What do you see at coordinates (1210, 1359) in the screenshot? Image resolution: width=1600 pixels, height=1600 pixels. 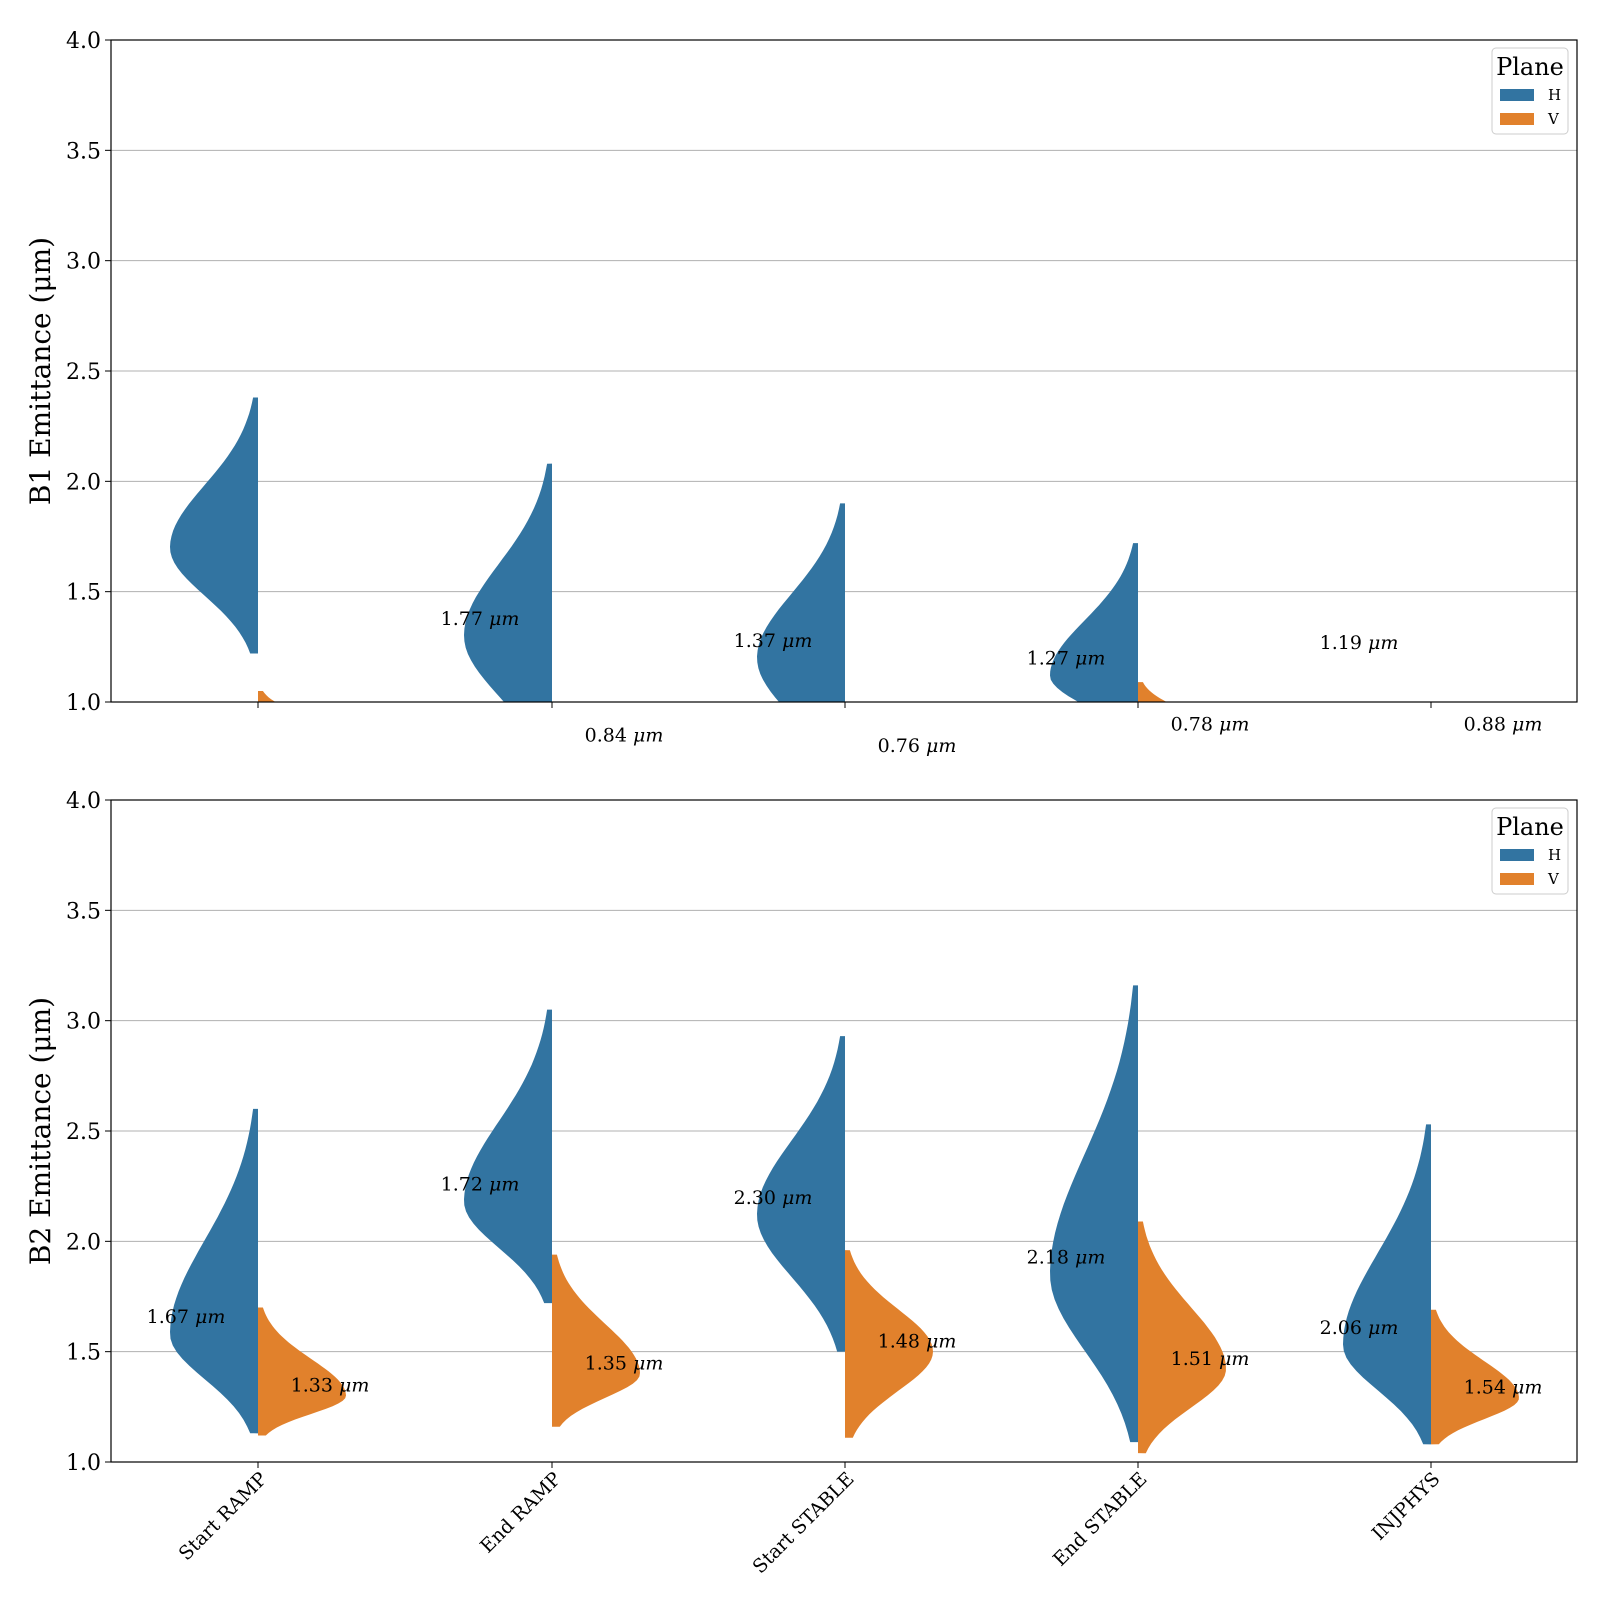 I see `value-annotation: 1.51 μm` at bounding box center [1210, 1359].